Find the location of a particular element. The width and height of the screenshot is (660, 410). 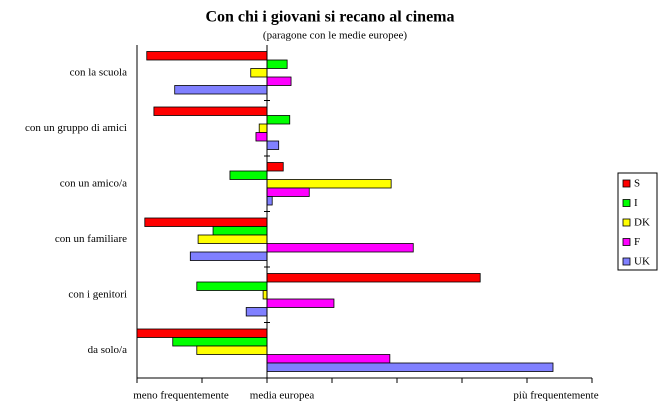

legend-label: UK is located at coordinates (642, 262).